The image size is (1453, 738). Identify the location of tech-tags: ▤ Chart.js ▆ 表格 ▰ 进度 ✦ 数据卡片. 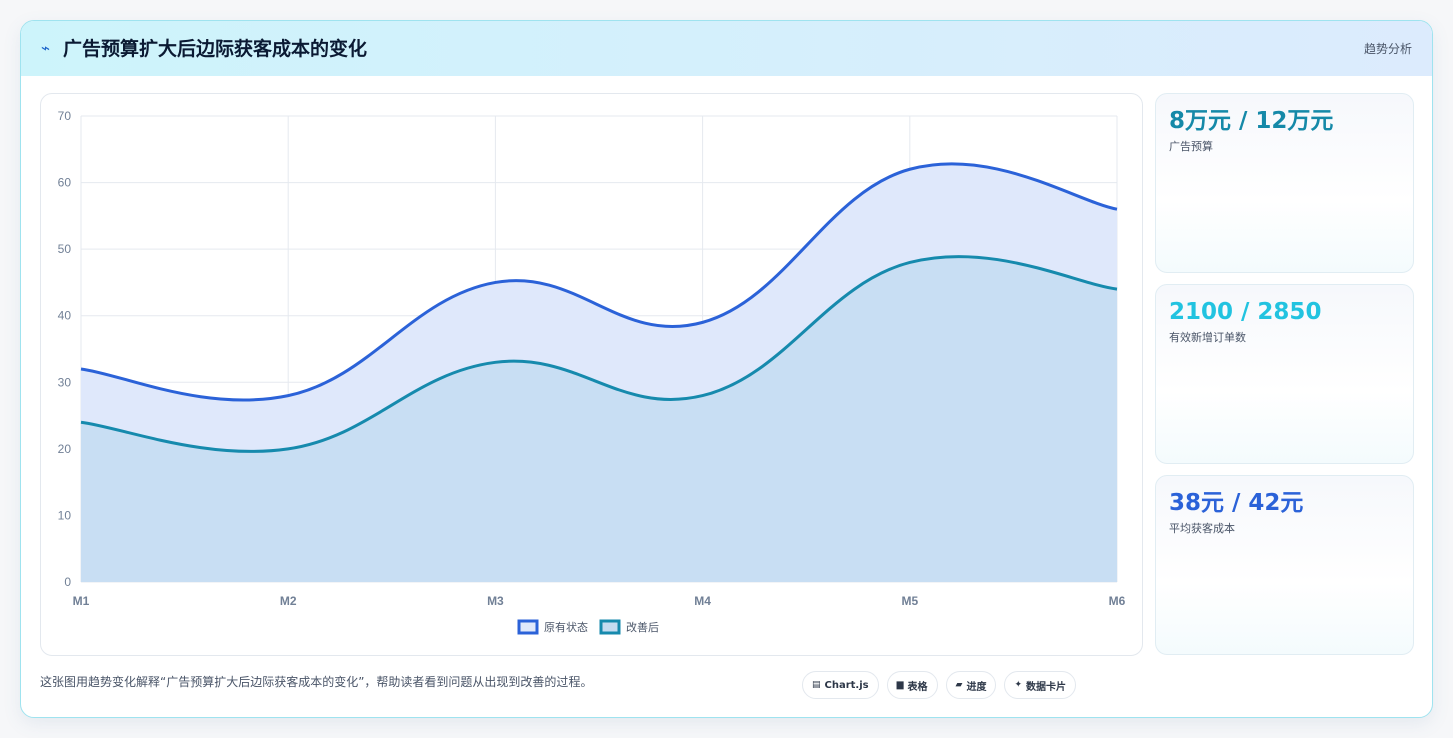
(939, 685).